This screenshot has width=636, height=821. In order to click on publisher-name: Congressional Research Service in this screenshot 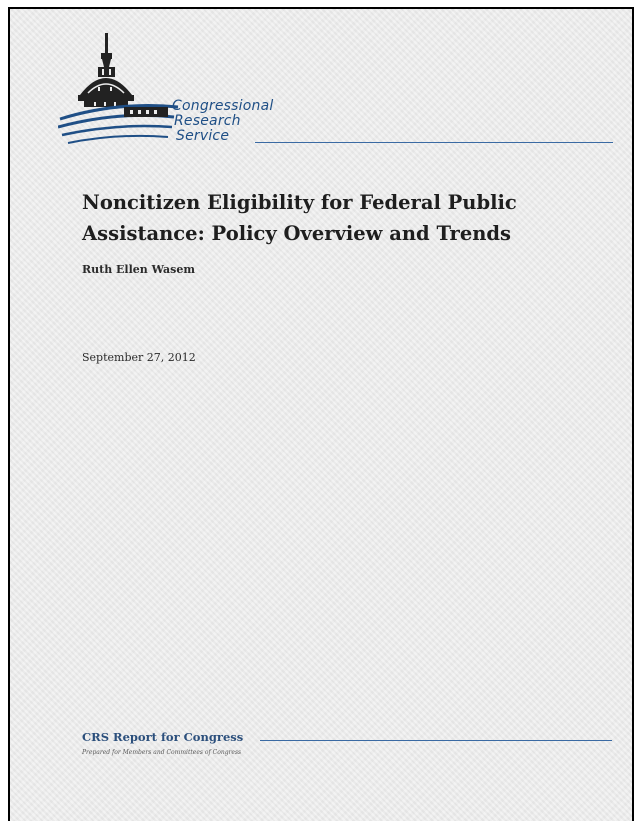, I will do `click(222, 121)`.